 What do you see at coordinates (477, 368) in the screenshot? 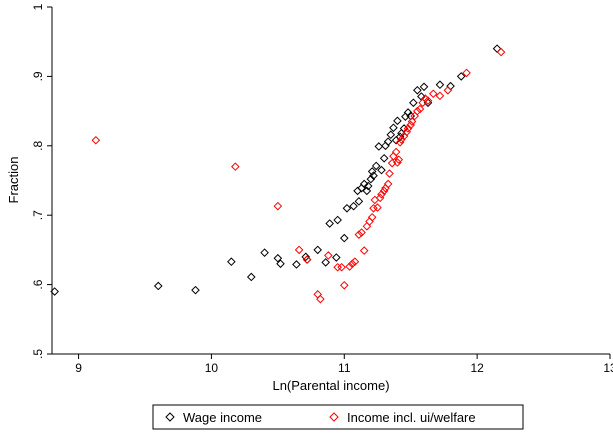
I see `x-tick-label: 12` at bounding box center [477, 368].